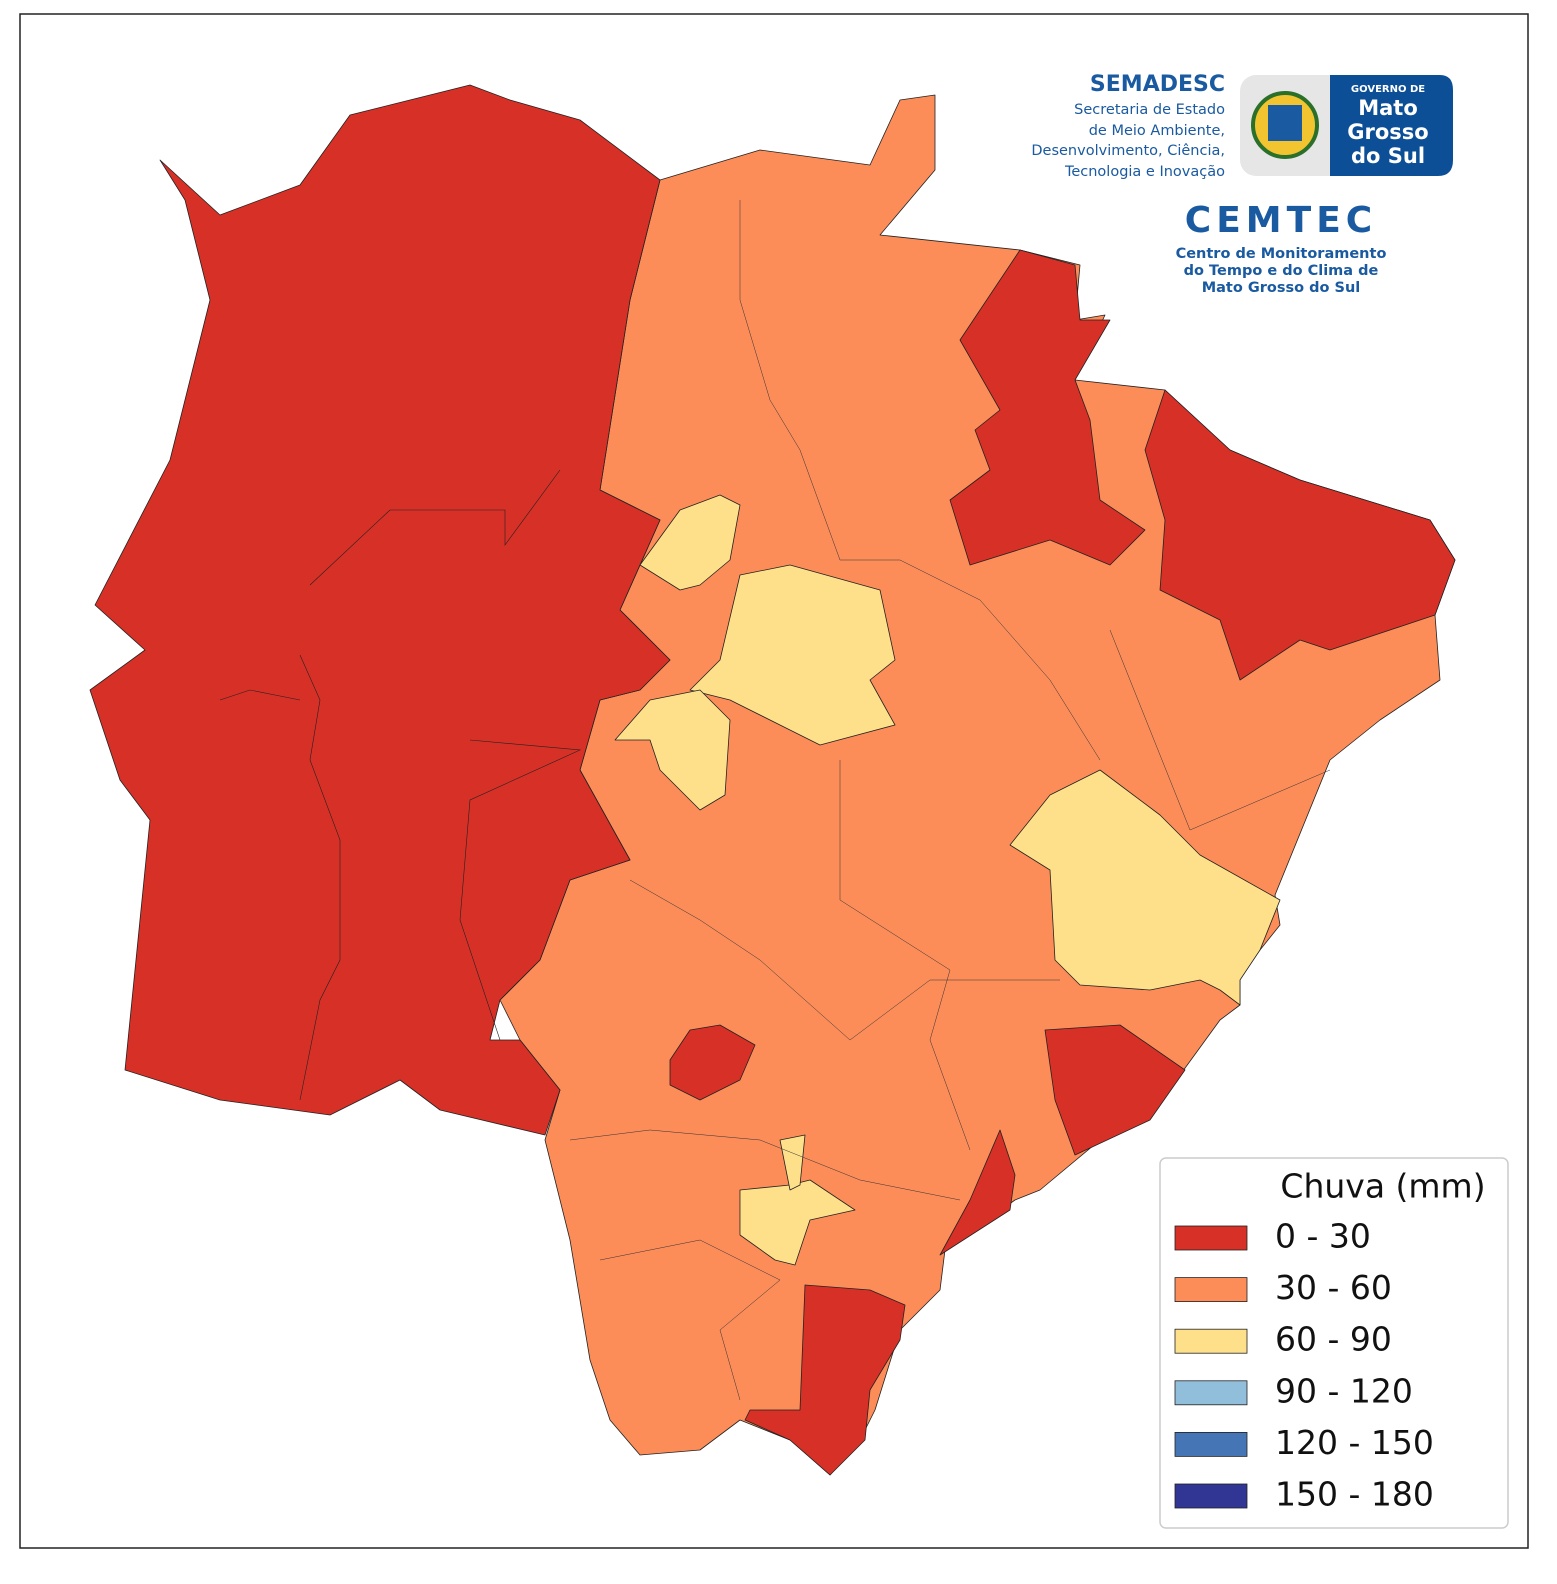 The height and width of the screenshot is (1584, 1557). What do you see at coordinates (1281, 220) in the screenshot?
I see `logo-title: CEMTEC` at bounding box center [1281, 220].